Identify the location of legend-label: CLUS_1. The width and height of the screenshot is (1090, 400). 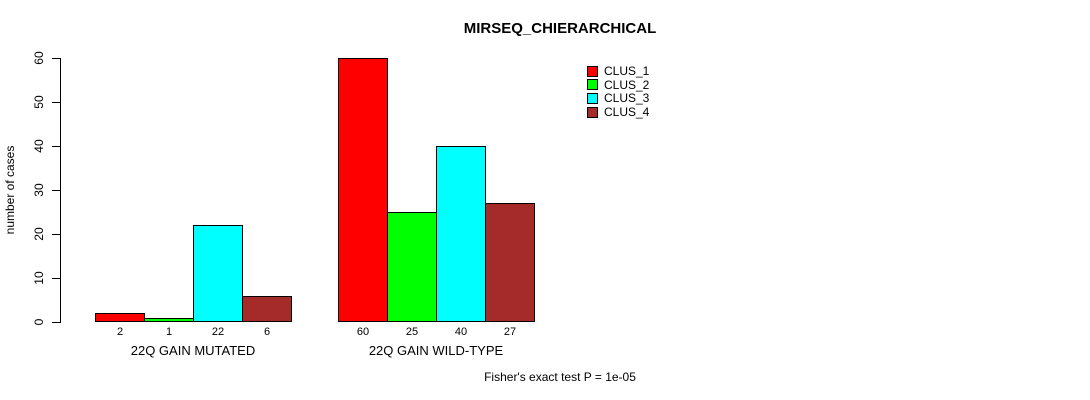
(627, 71).